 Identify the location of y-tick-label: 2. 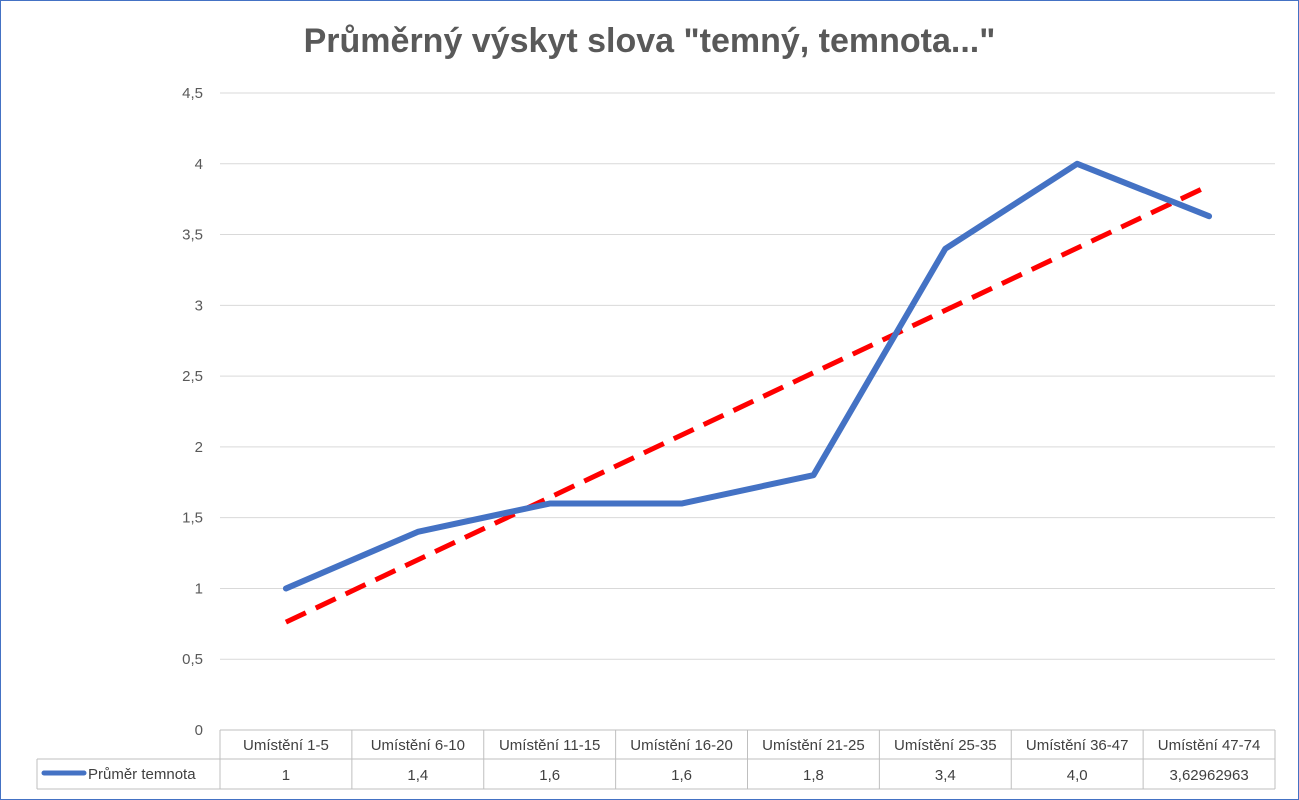
(199, 447).